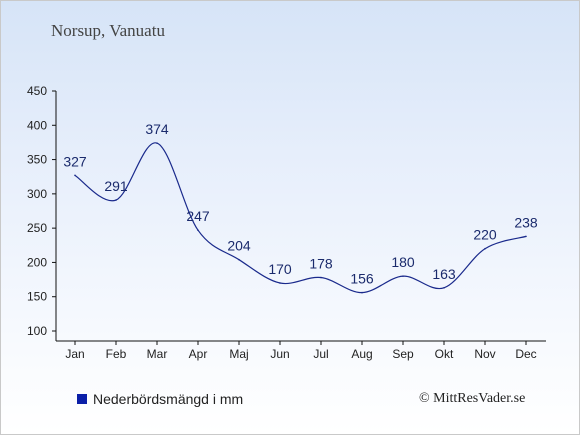  What do you see at coordinates (280, 269) in the screenshot?
I see `data-label: 170` at bounding box center [280, 269].